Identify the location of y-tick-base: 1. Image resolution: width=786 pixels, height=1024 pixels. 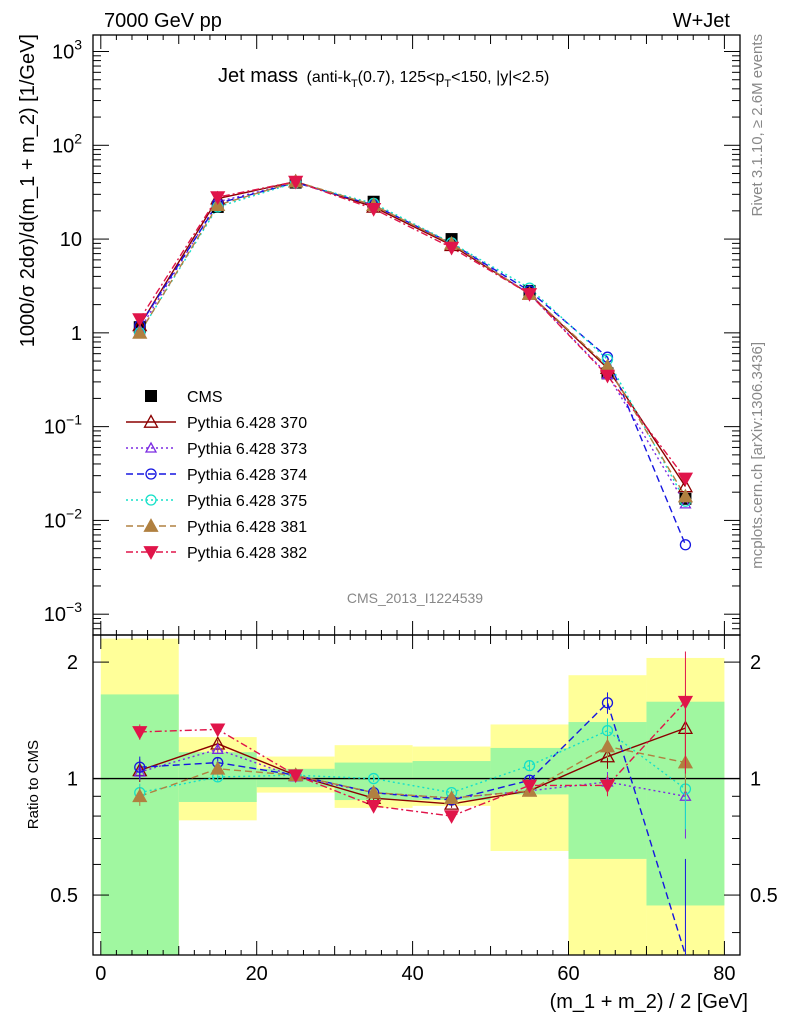
(76, 334).